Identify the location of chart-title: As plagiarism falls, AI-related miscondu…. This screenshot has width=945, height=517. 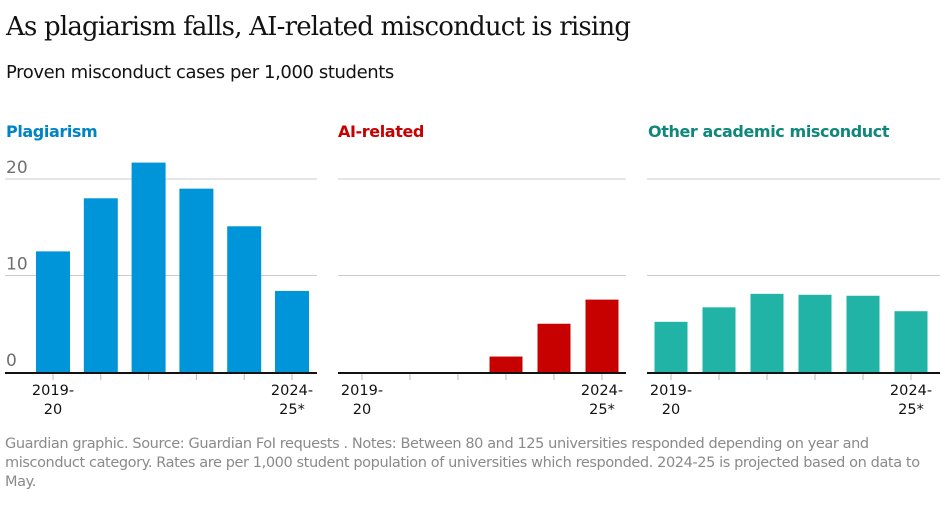
(318, 27).